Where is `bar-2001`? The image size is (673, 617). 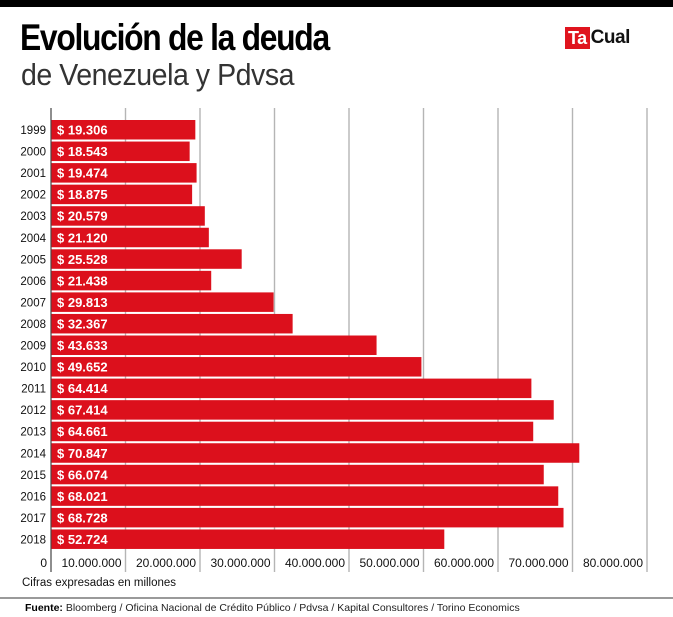 bar-2001 is located at coordinates (124, 173).